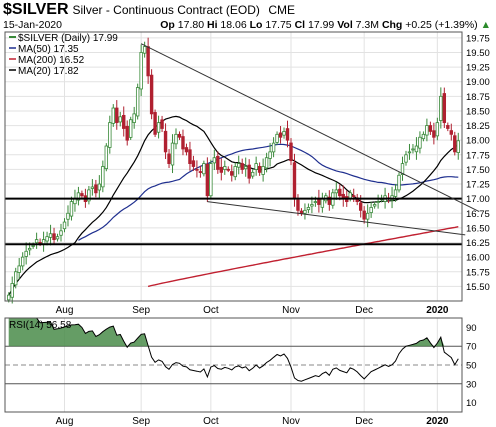  Describe the element at coordinates (291, 421) in the screenshot. I see `rsi-x-tick-label: Nov` at that location.